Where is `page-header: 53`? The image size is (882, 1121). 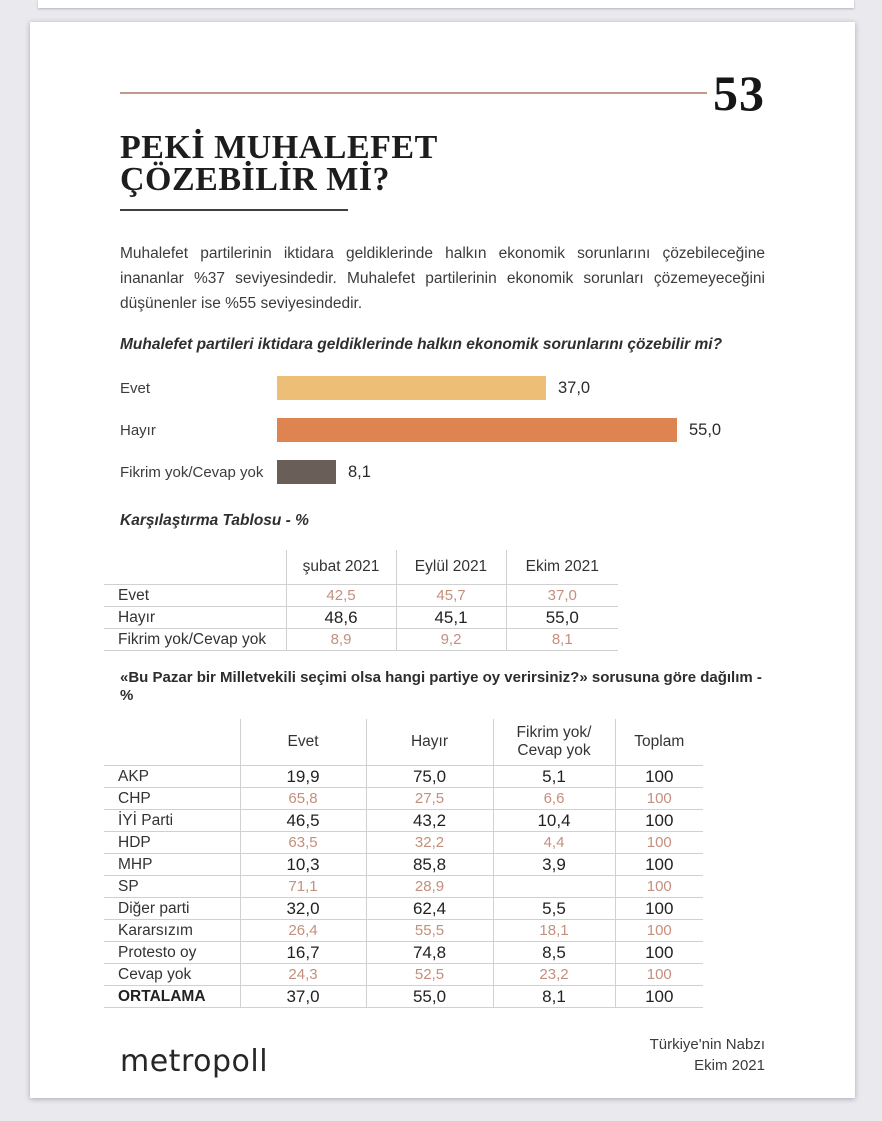
page-header: 53 is located at coordinates (442, 93).